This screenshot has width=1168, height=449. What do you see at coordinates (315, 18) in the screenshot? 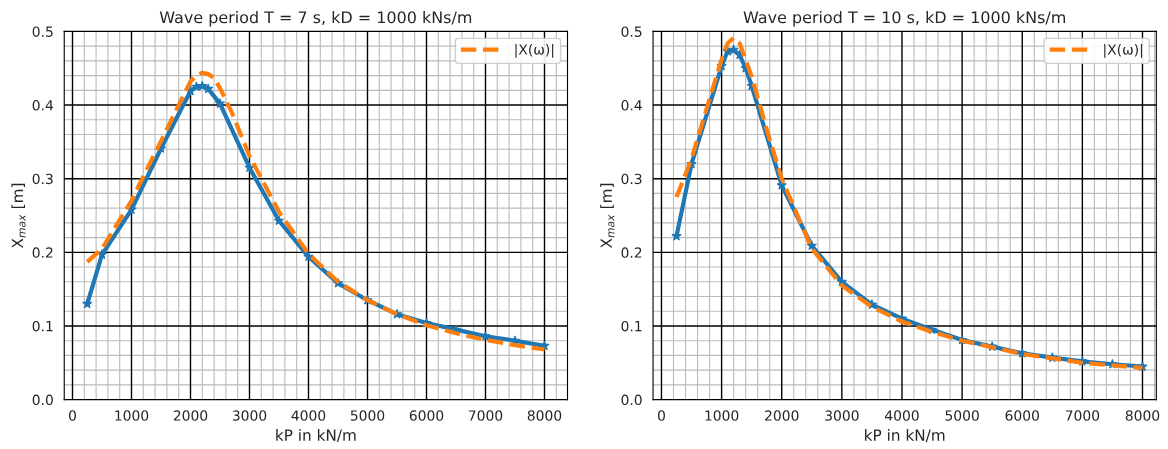
I see `chart-title: Wave period T = 7 s, kD = 1000 kNs/m` at bounding box center [315, 18].